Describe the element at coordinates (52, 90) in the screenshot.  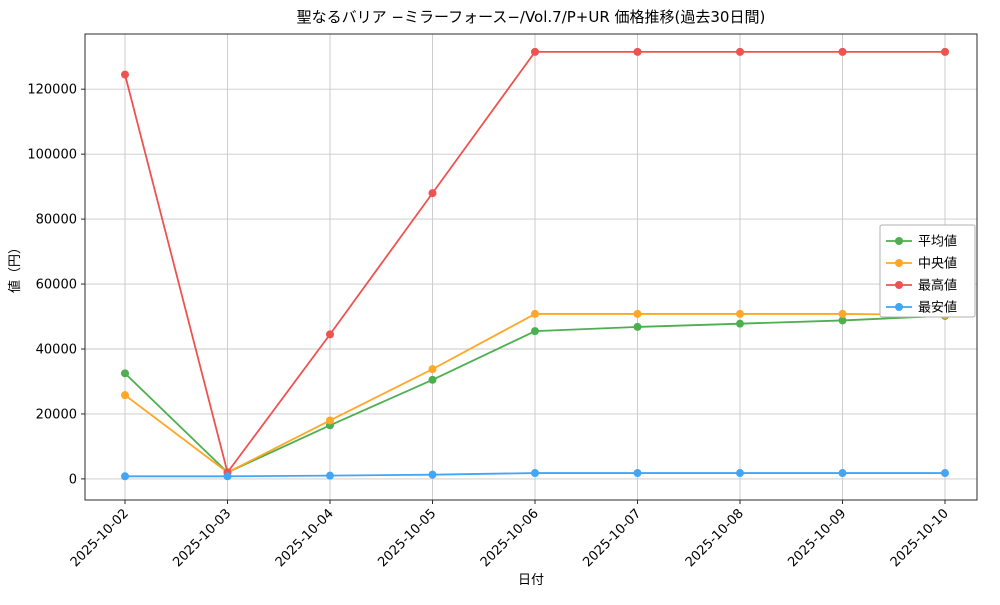
I see `y-tick-label: 120000` at that location.